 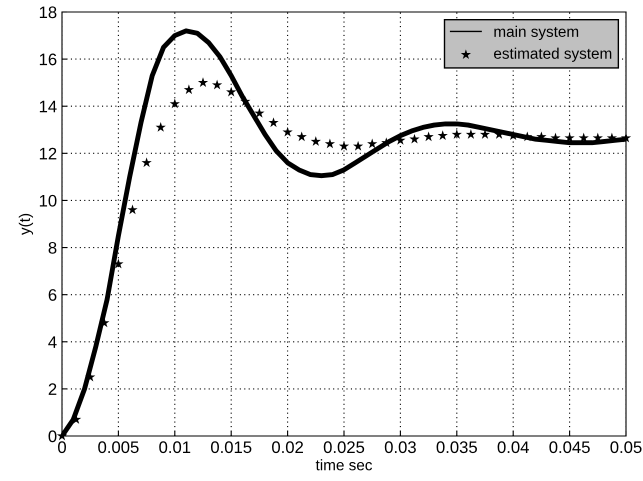 I want to click on x-tick-label: 0.05, so click(x=626, y=447).